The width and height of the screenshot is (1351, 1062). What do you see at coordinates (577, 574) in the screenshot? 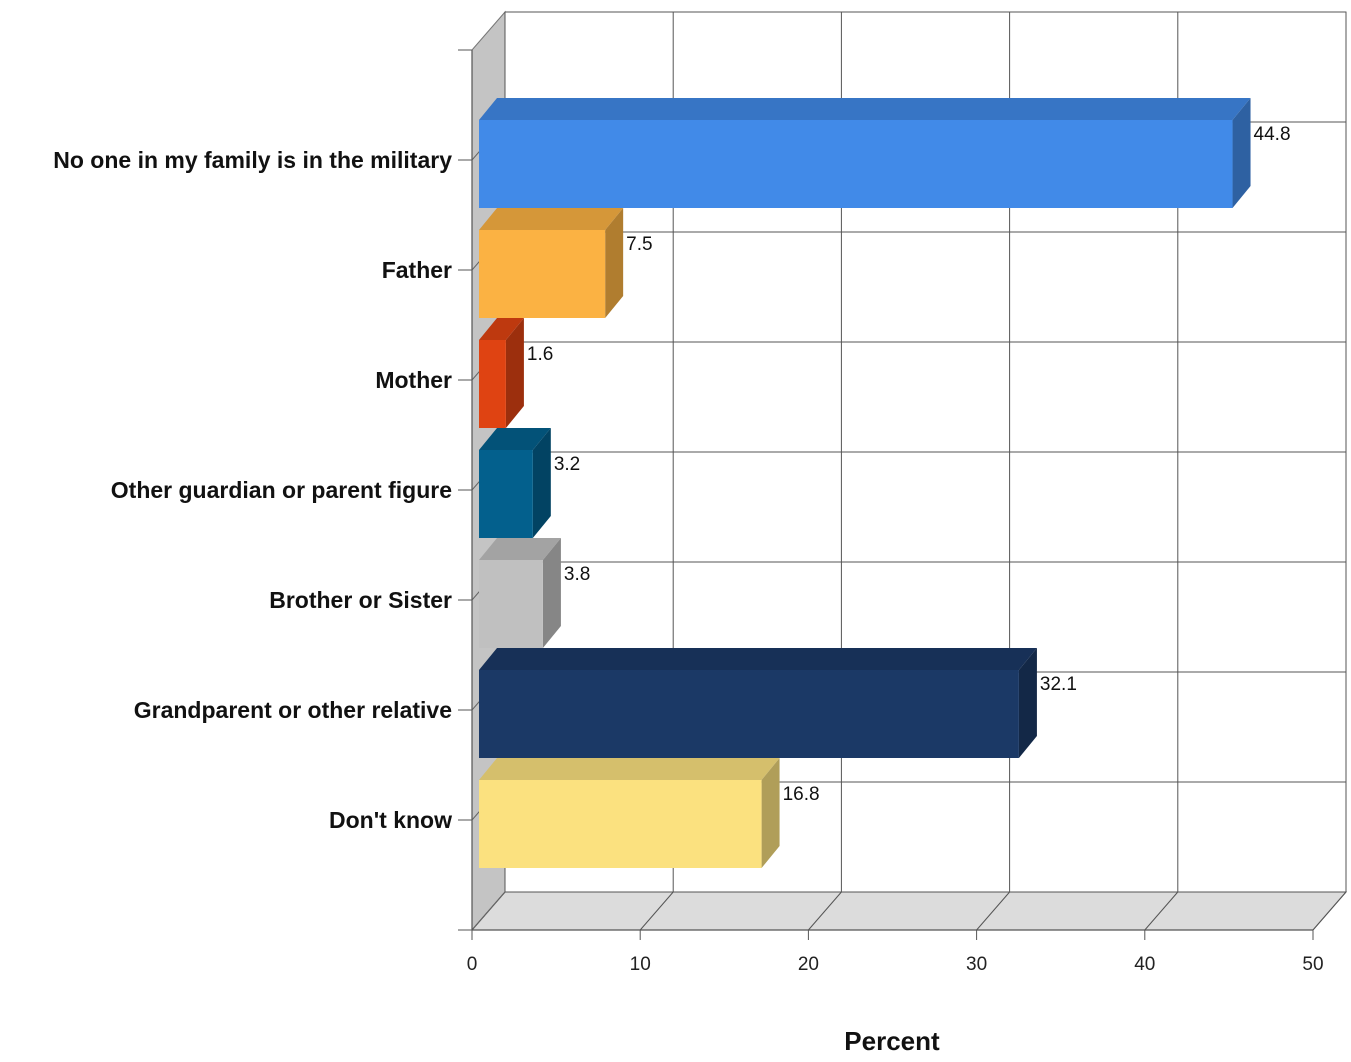
I see `value-label: 3.8` at bounding box center [577, 574].